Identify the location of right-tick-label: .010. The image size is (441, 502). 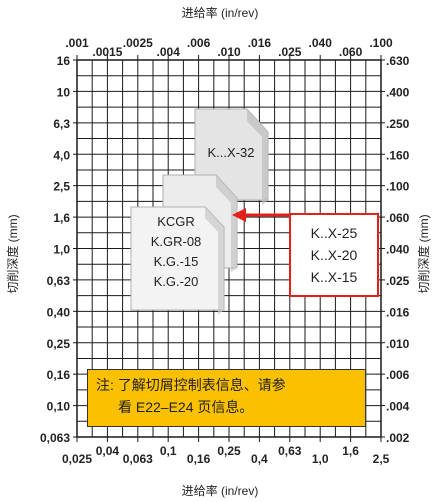
(398, 344).